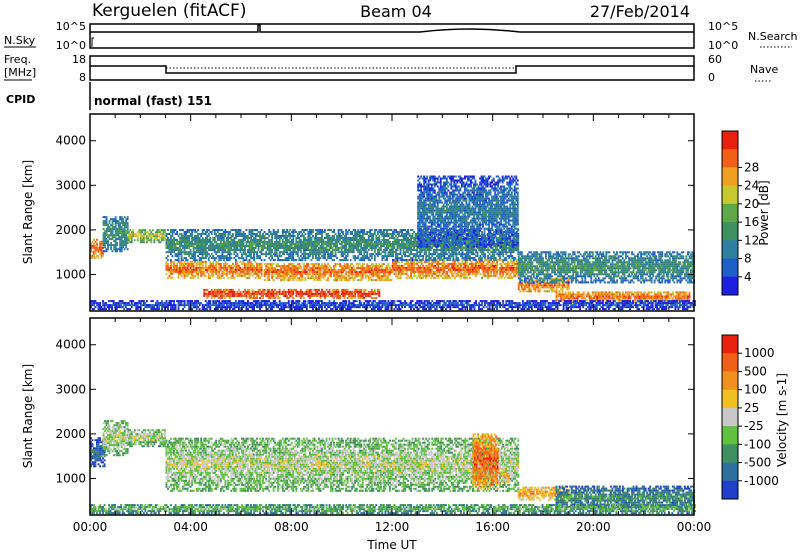 This screenshot has width=800, height=554. What do you see at coordinates (153, 101) in the screenshot?
I see `cpid-text: normal (fast) 151` at bounding box center [153, 101].